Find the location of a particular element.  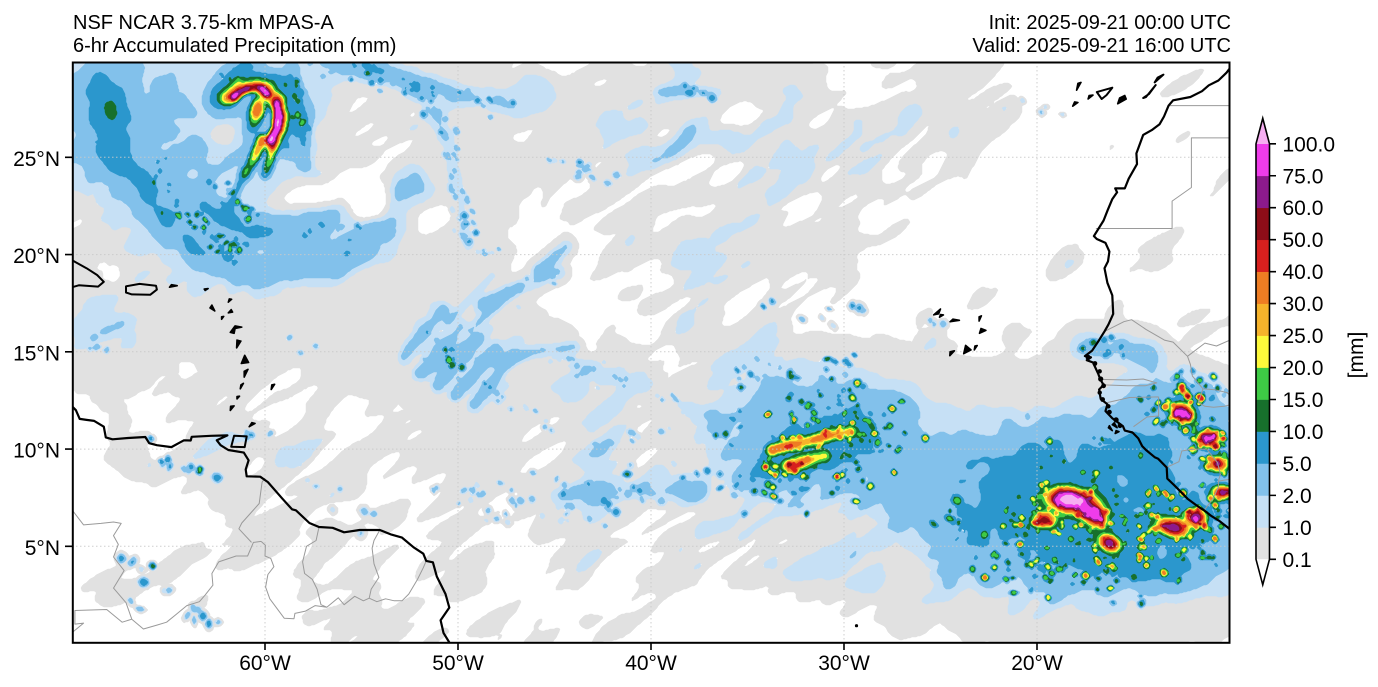

svg-text: 40.0 is located at coordinates (1303, 272).